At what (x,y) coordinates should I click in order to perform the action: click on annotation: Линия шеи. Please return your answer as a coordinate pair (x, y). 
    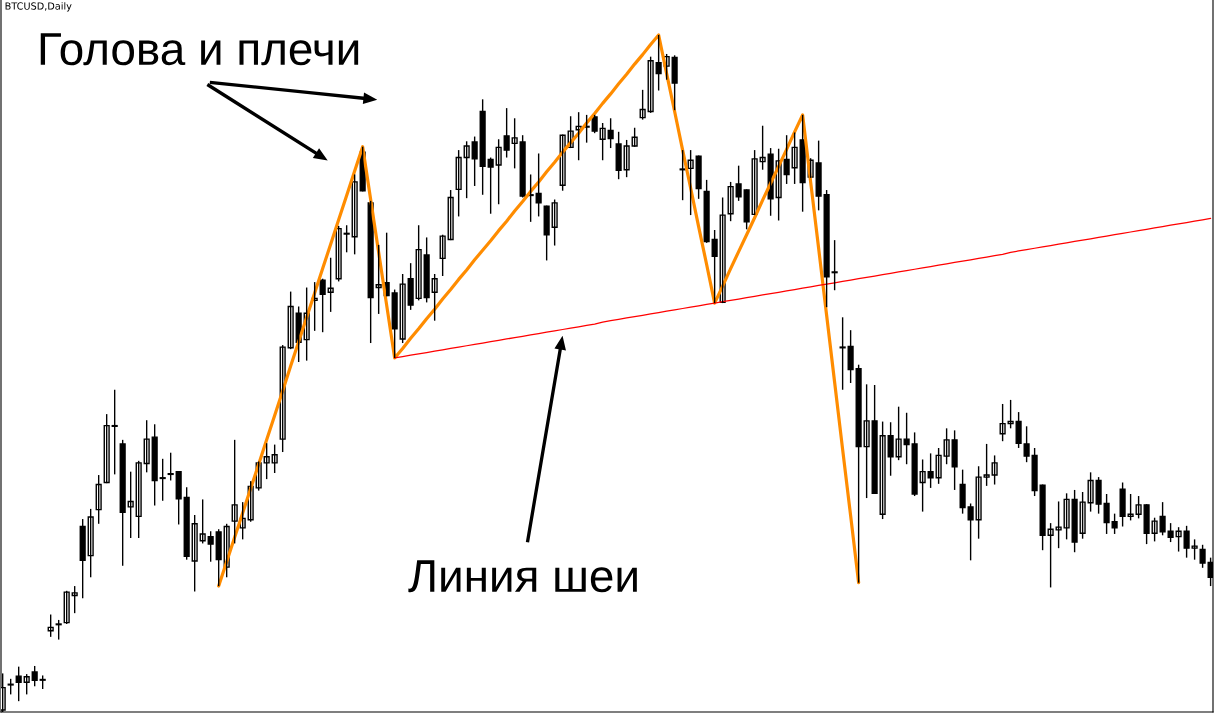
    Looking at the image, I should click on (522, 576).